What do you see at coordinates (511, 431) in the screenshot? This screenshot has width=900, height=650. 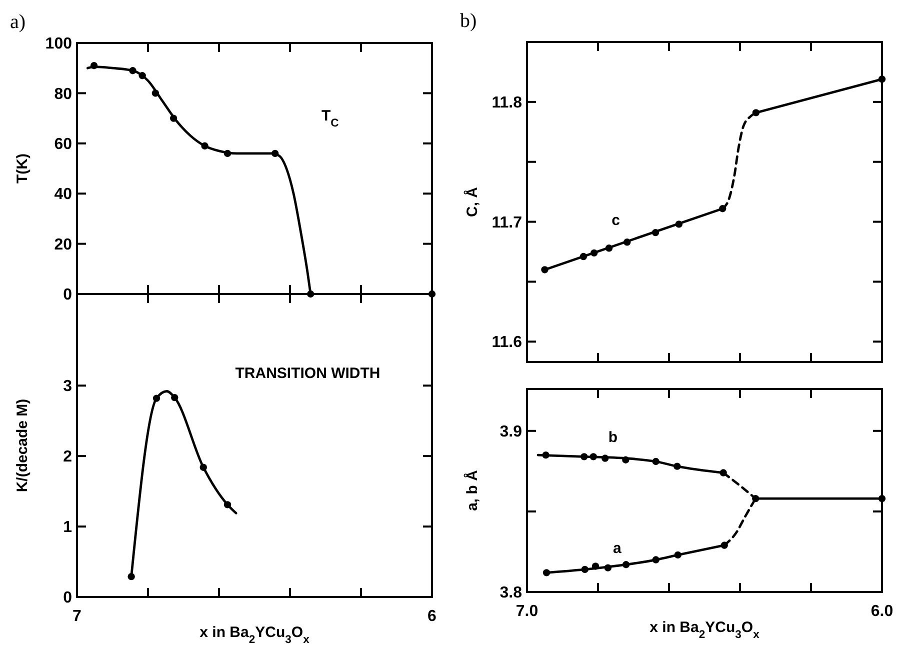 I see `y-tick-label: 3.9` at bounding box center [511, 431].